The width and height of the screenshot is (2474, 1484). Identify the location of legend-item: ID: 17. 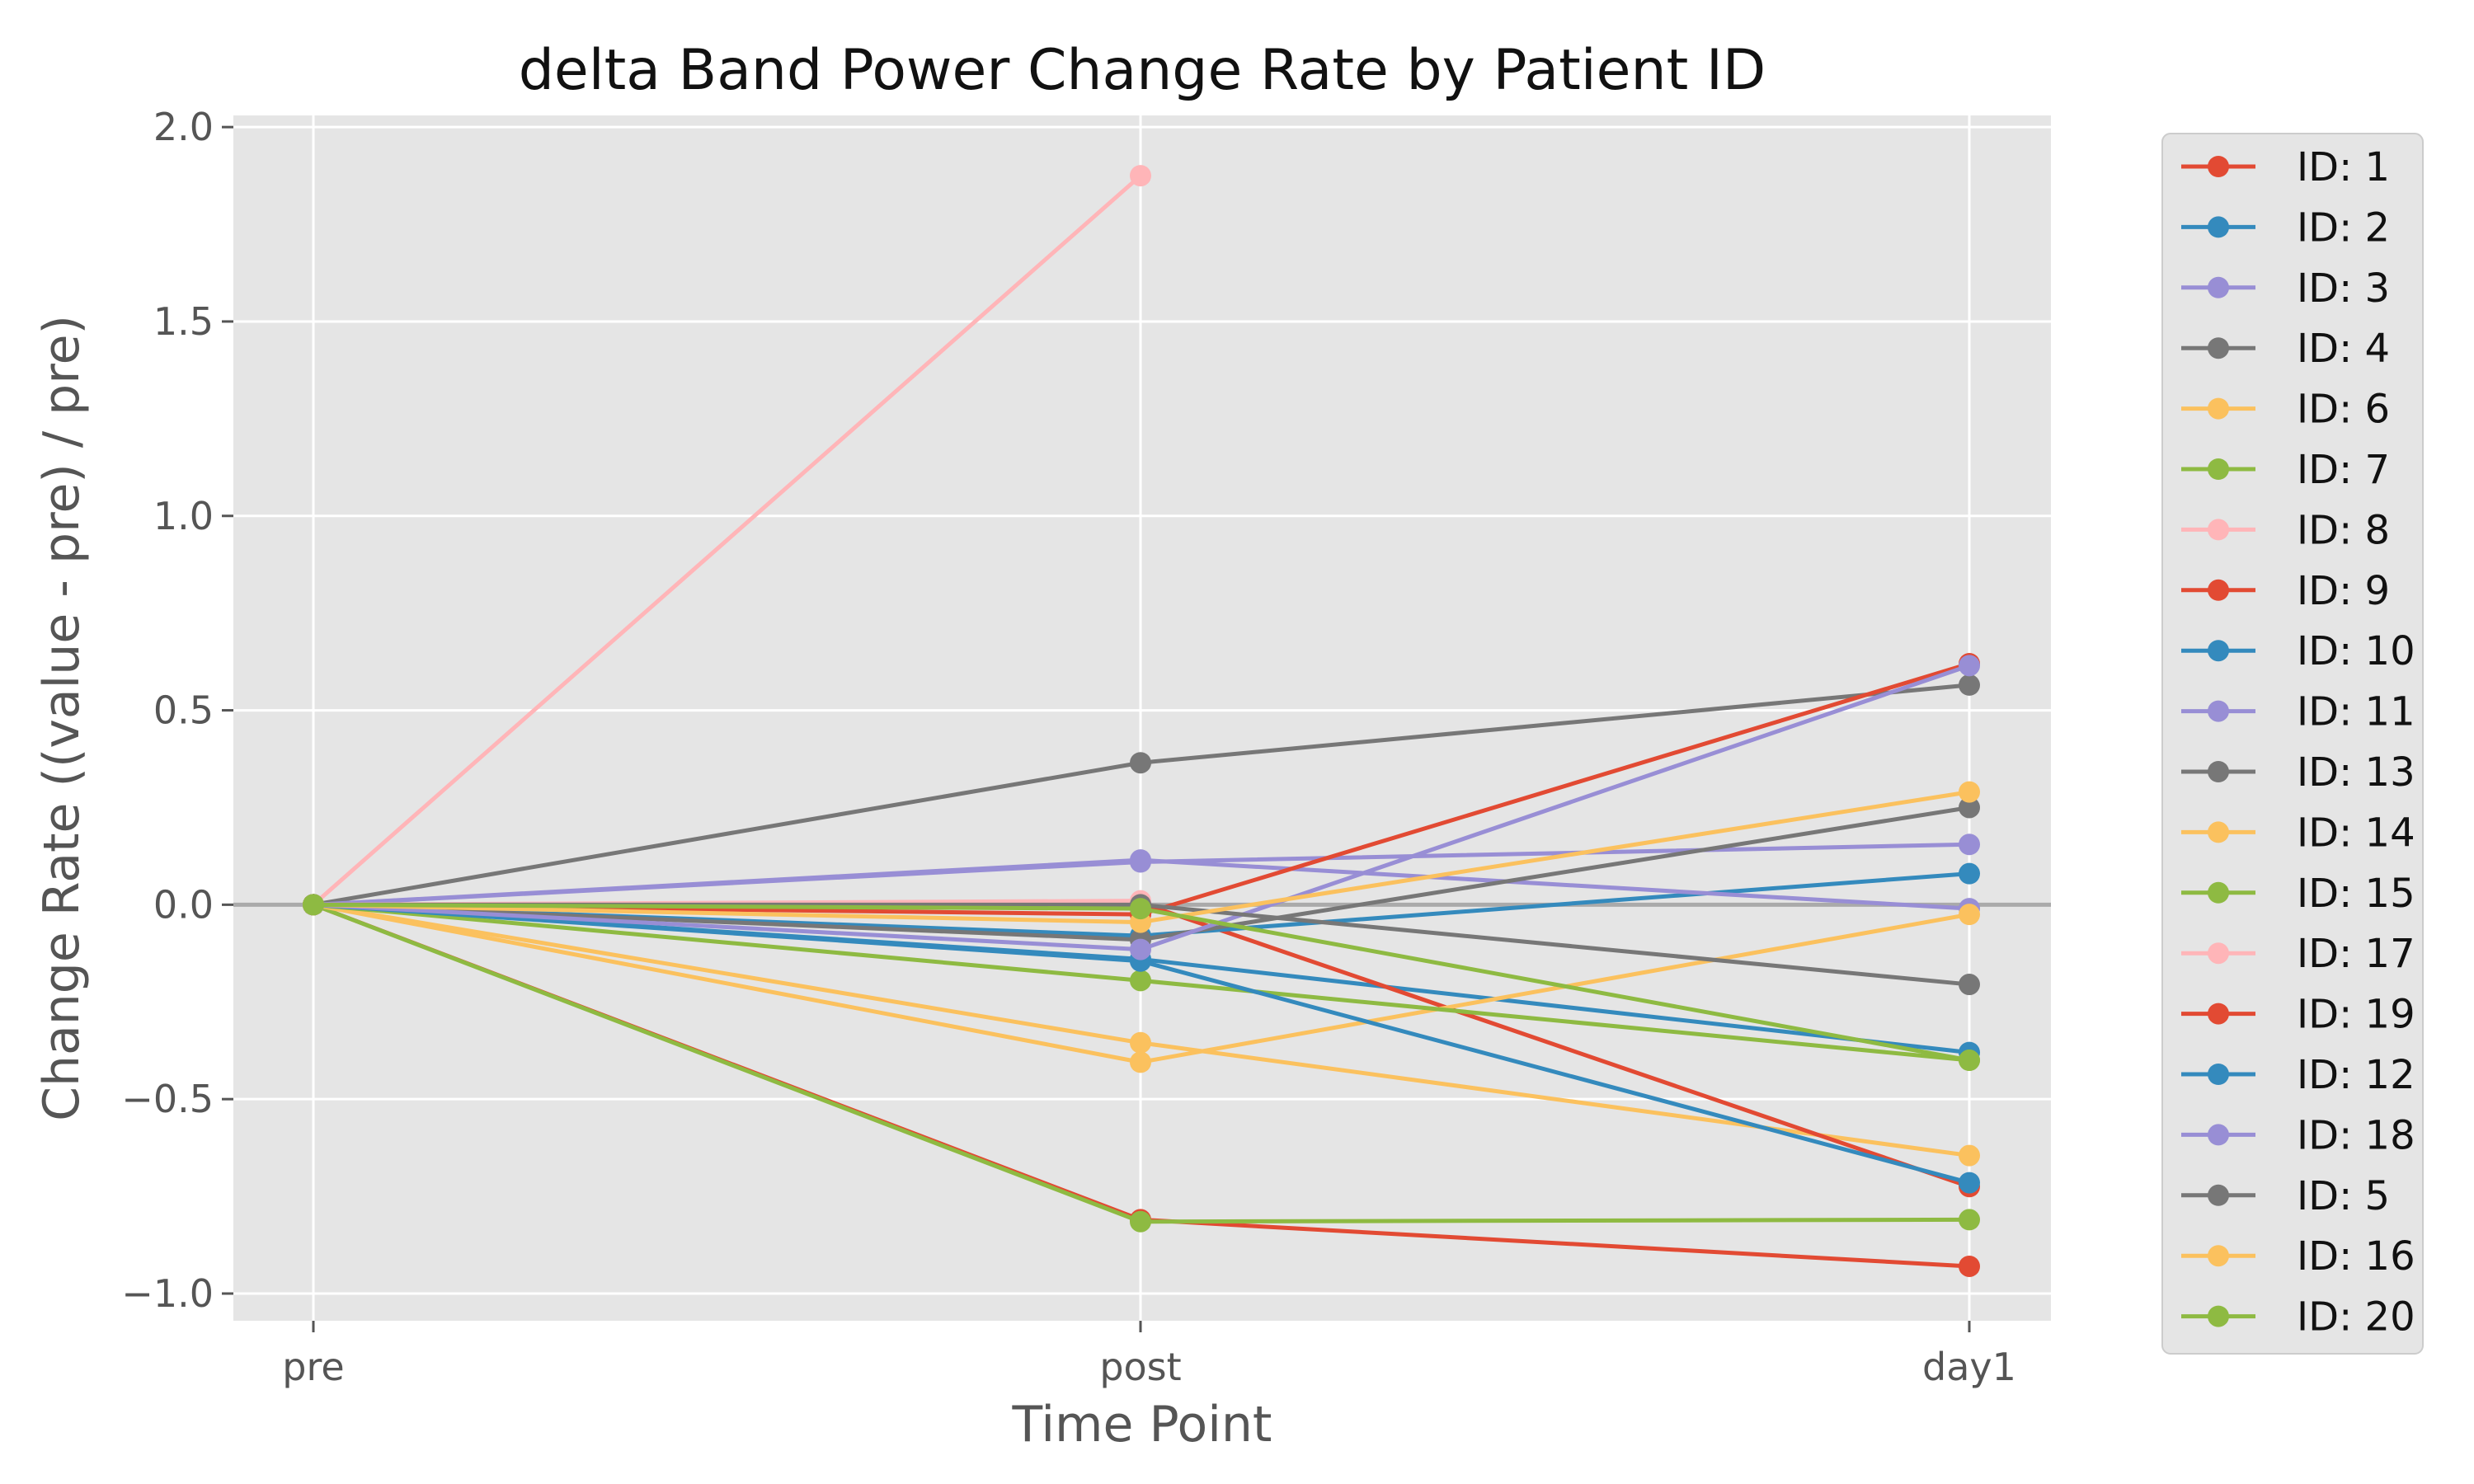
(2298, 954).